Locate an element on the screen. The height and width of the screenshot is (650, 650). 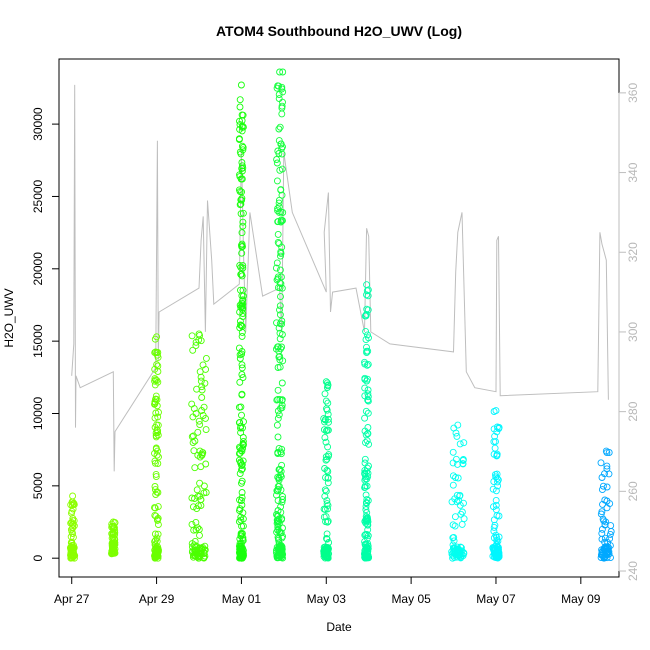
y2-tick-label: 260 is located at coordinates (633, 491).